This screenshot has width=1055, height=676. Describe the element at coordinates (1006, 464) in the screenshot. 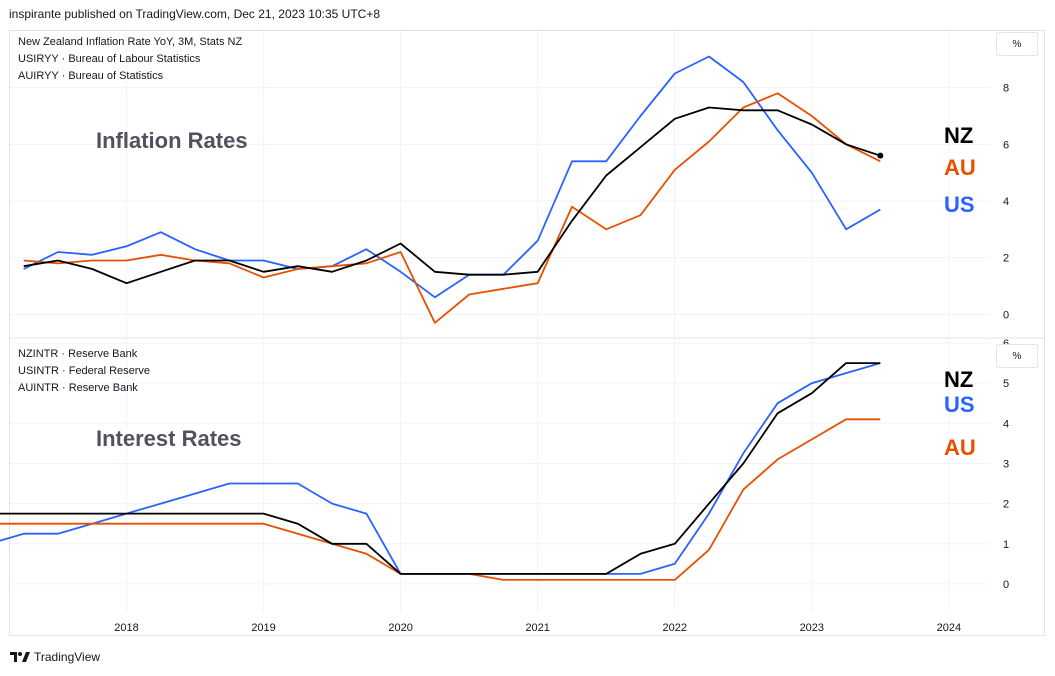

I see `y-tick-label: 3` at that location.